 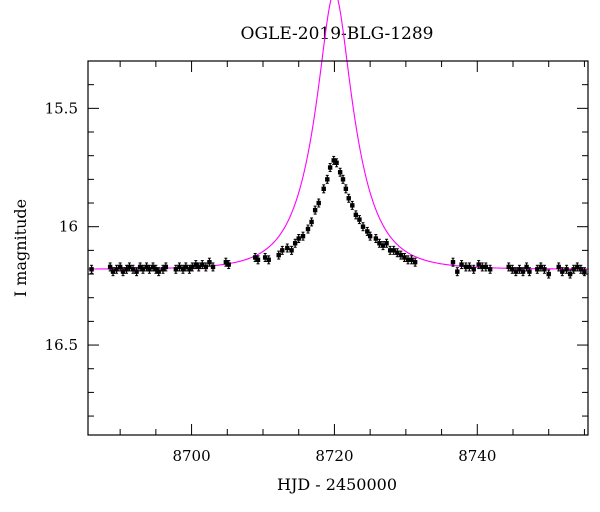 What do you see at coordinates (477, 456) in the screenshot?
I see `x-tick-label: 8740` at bounding box center [477, 456].